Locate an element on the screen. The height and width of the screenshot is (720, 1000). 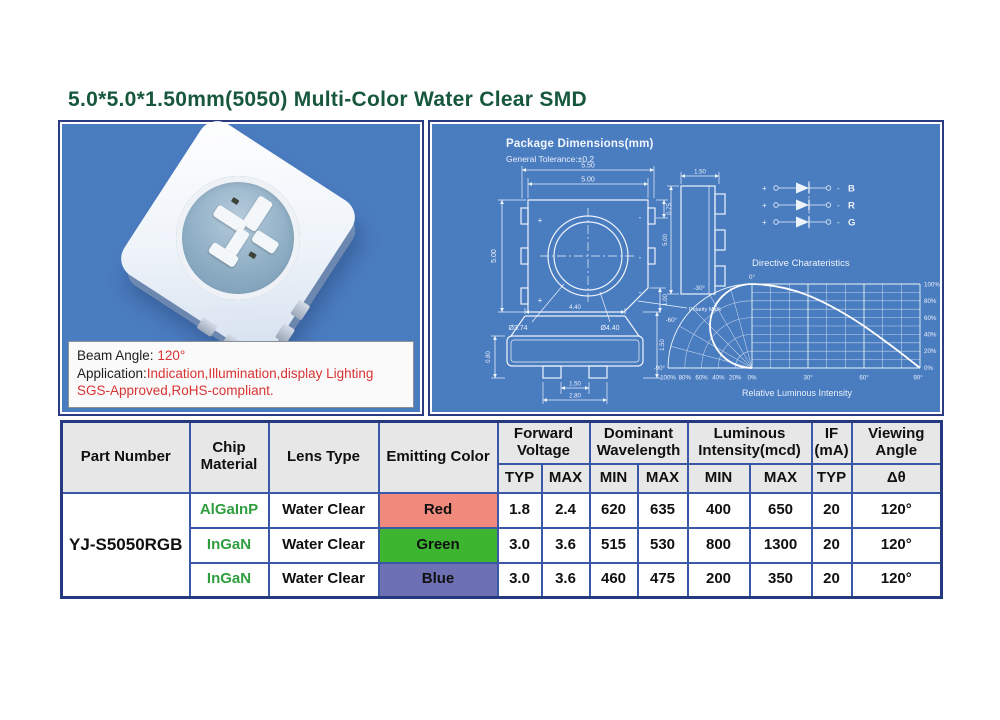
polarity-plus: + is located at coordinates (540, 220).